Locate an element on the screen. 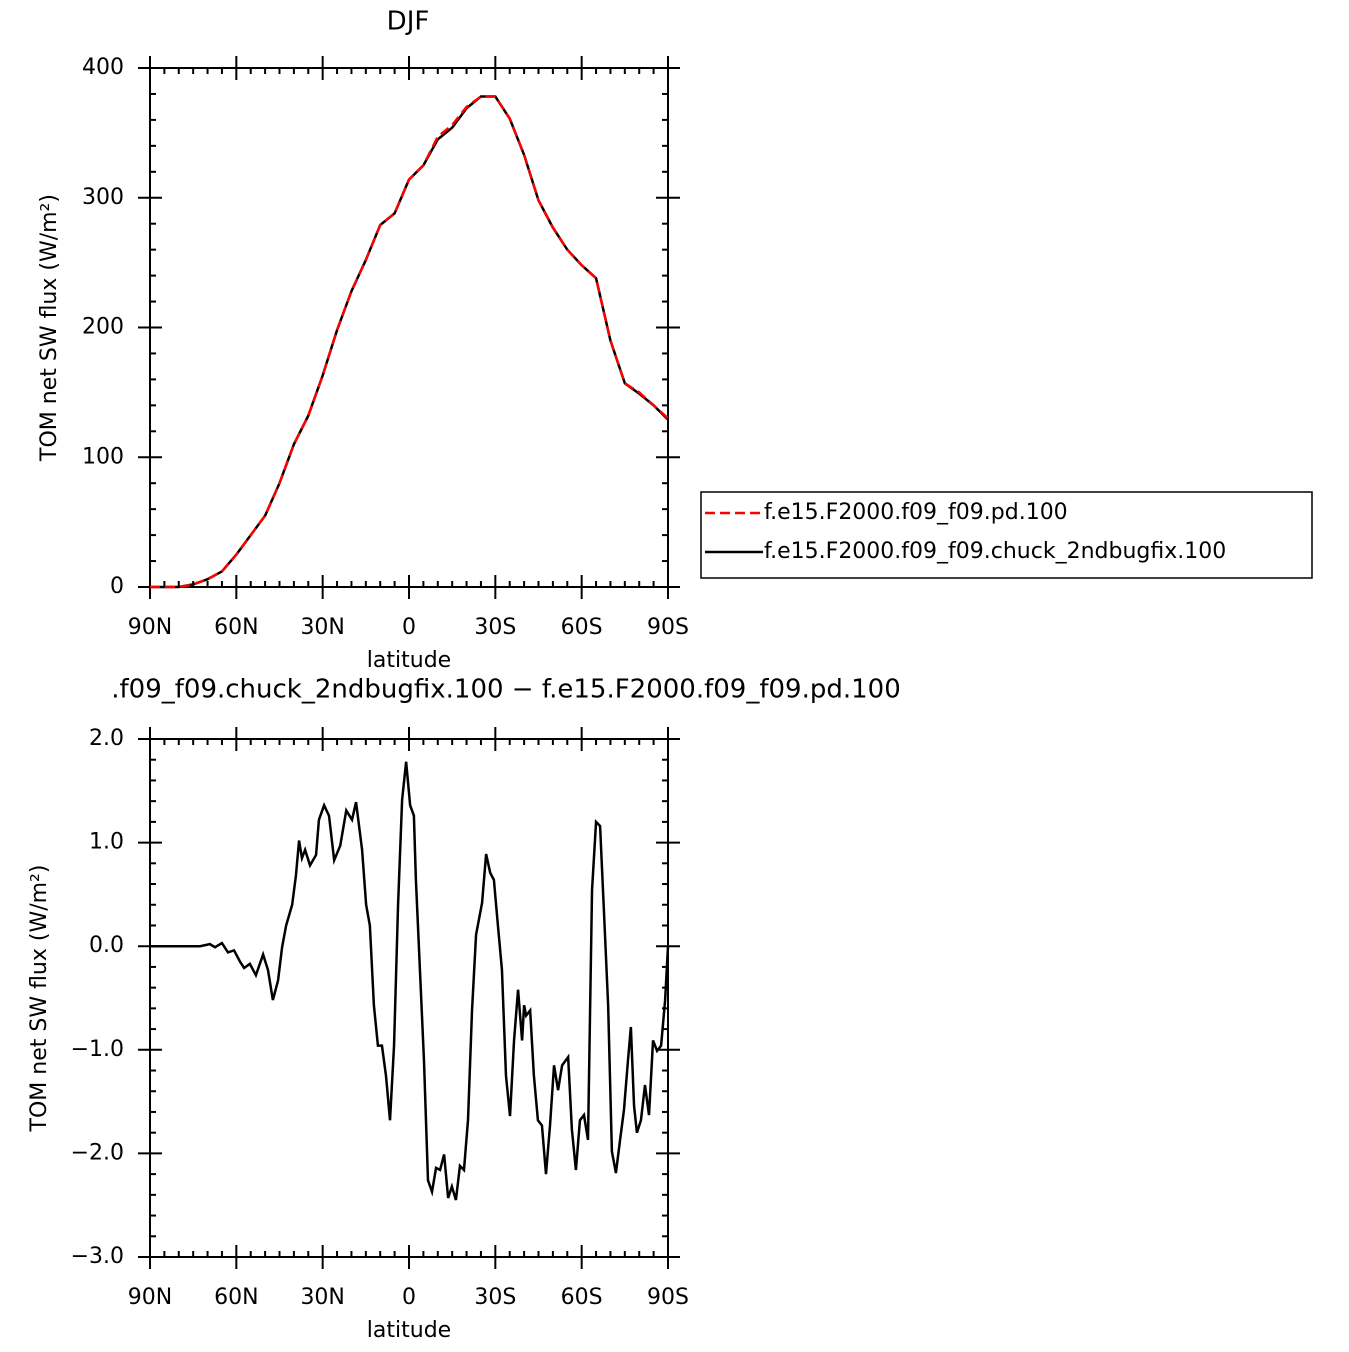 This screenshot has height=1352, width=1349. y-tick-label: −3.0 is located at coordinates (97, 1256).